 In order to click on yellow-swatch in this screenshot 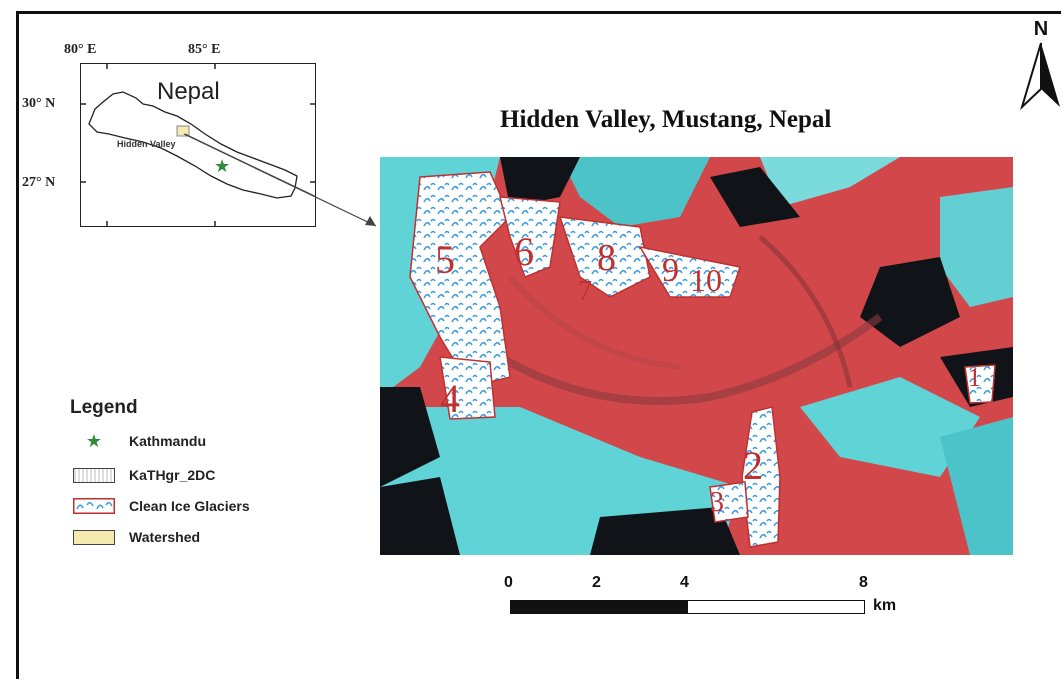, I will do `click(94, 537)`.